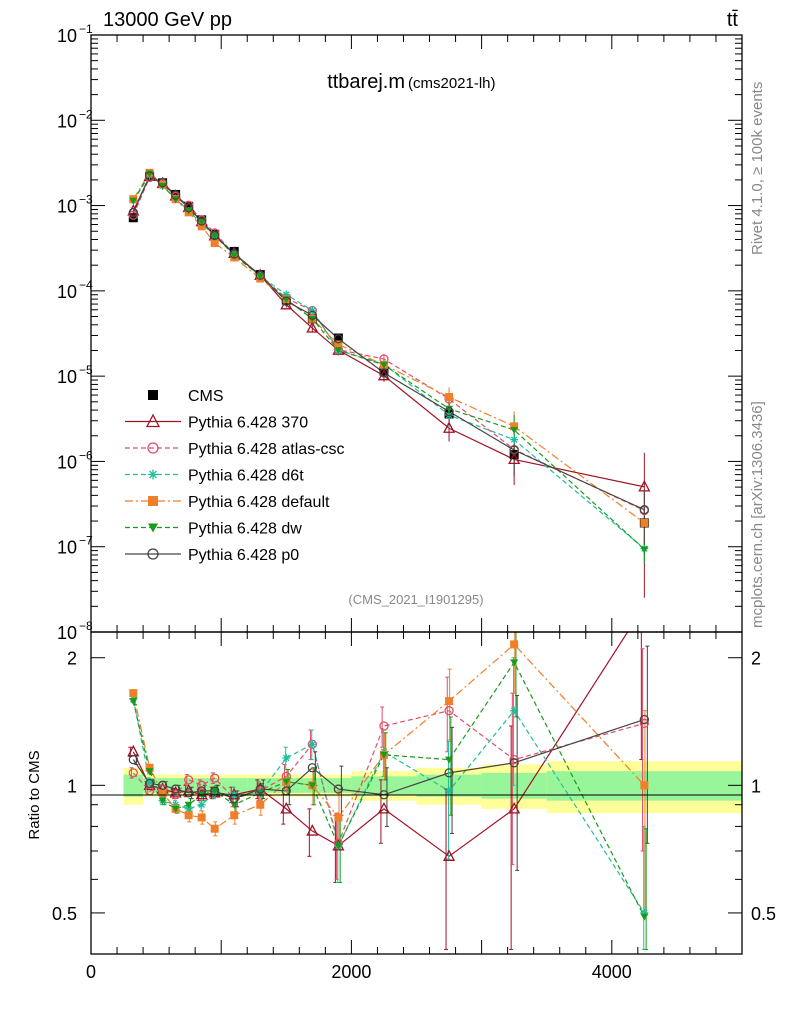 The width and height of the screenshot is (786, 1024). I want to click on series-3-ratio-line, so click(388, 736).